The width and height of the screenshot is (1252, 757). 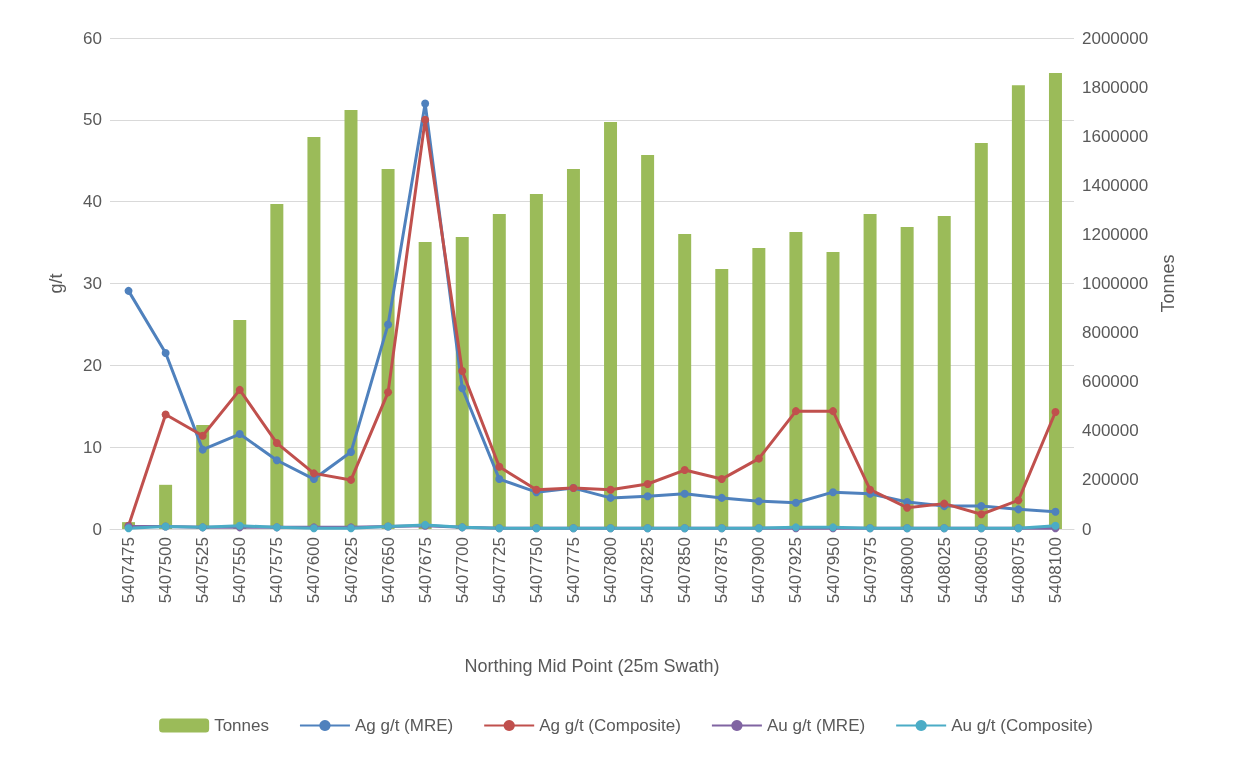 I want to click on y-tick-label: 0, so click(x=97, y=529).